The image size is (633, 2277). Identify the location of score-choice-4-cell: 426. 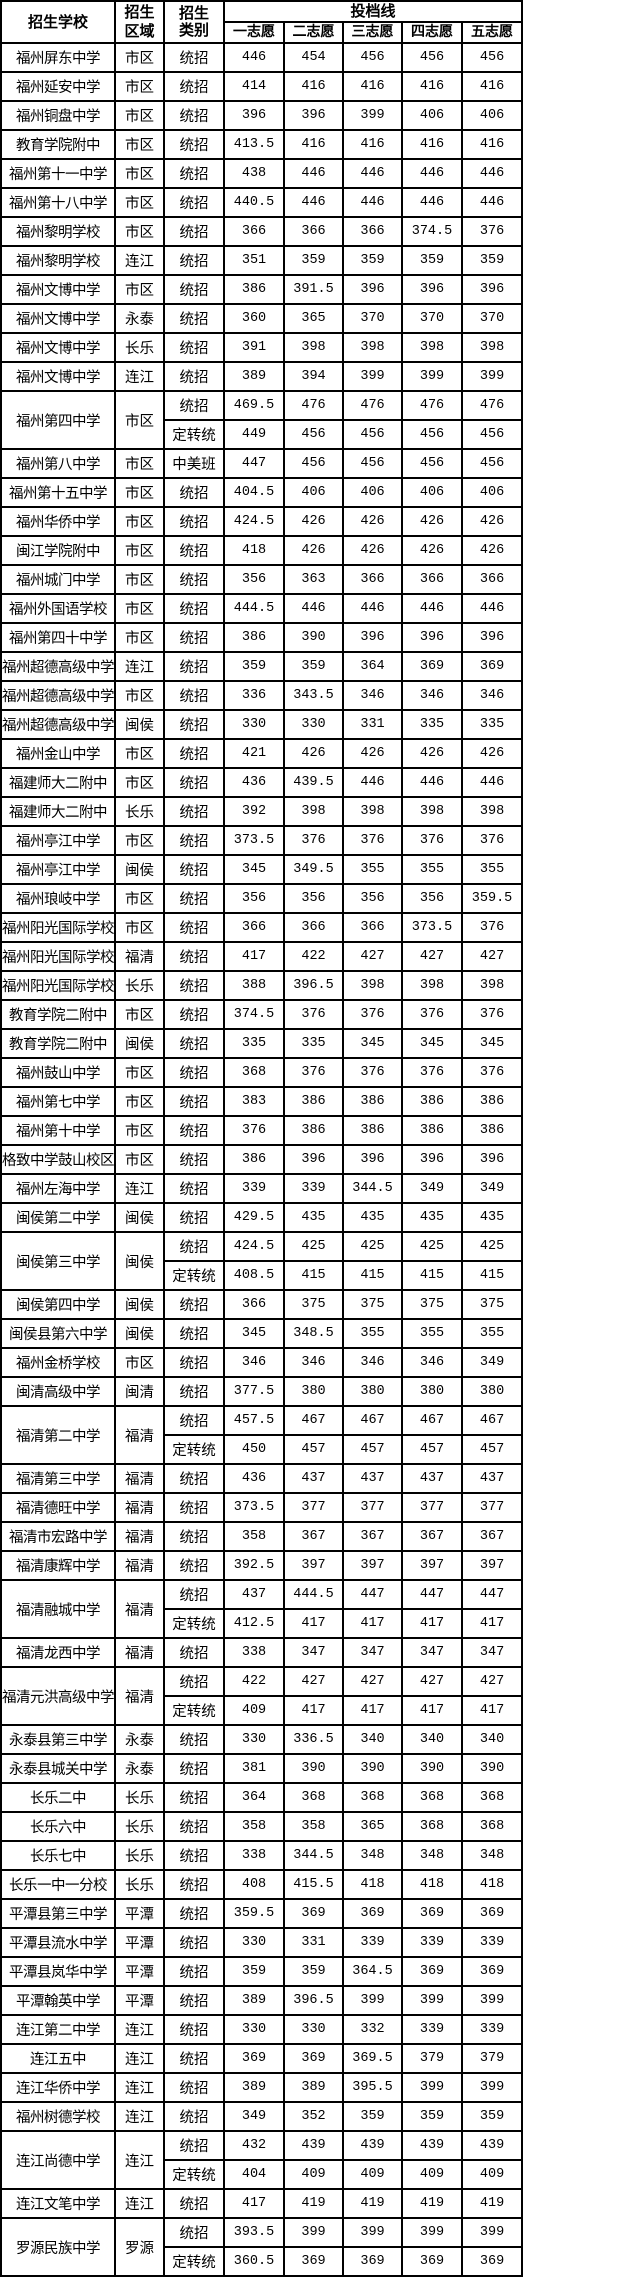
(432, 753).